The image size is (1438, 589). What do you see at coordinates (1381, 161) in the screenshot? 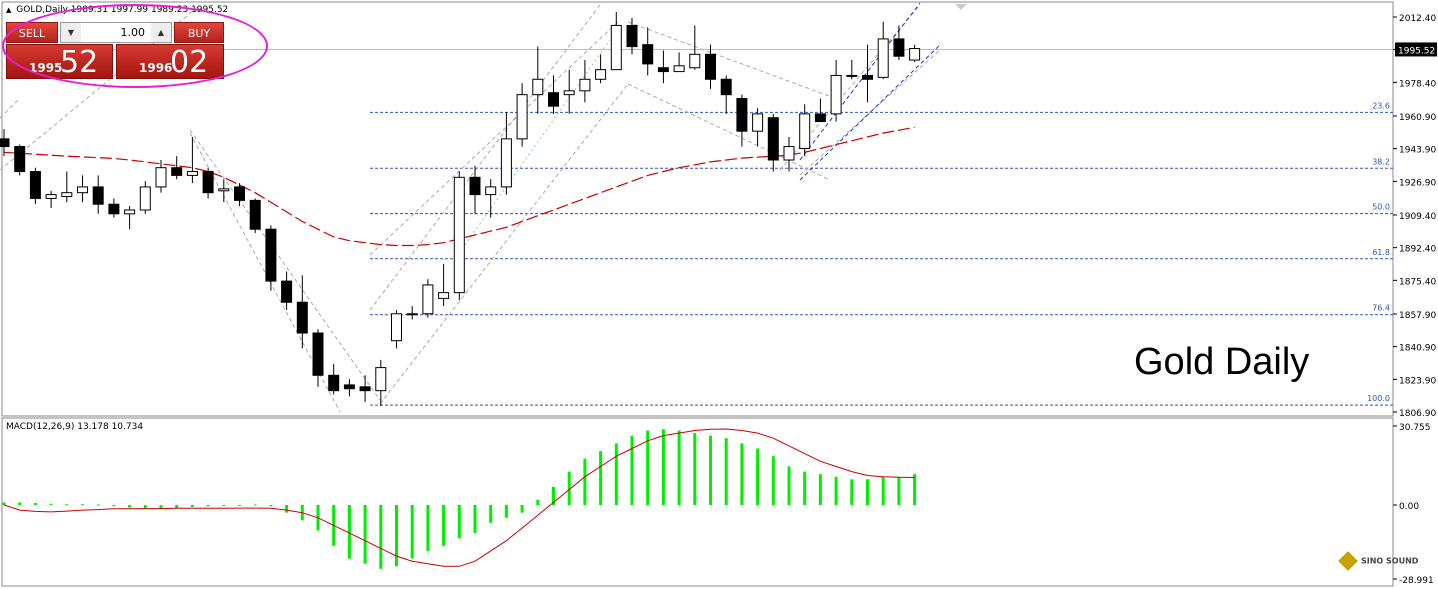
I see `fib-level-label: 38.2` at bounding box center [1381, 161].